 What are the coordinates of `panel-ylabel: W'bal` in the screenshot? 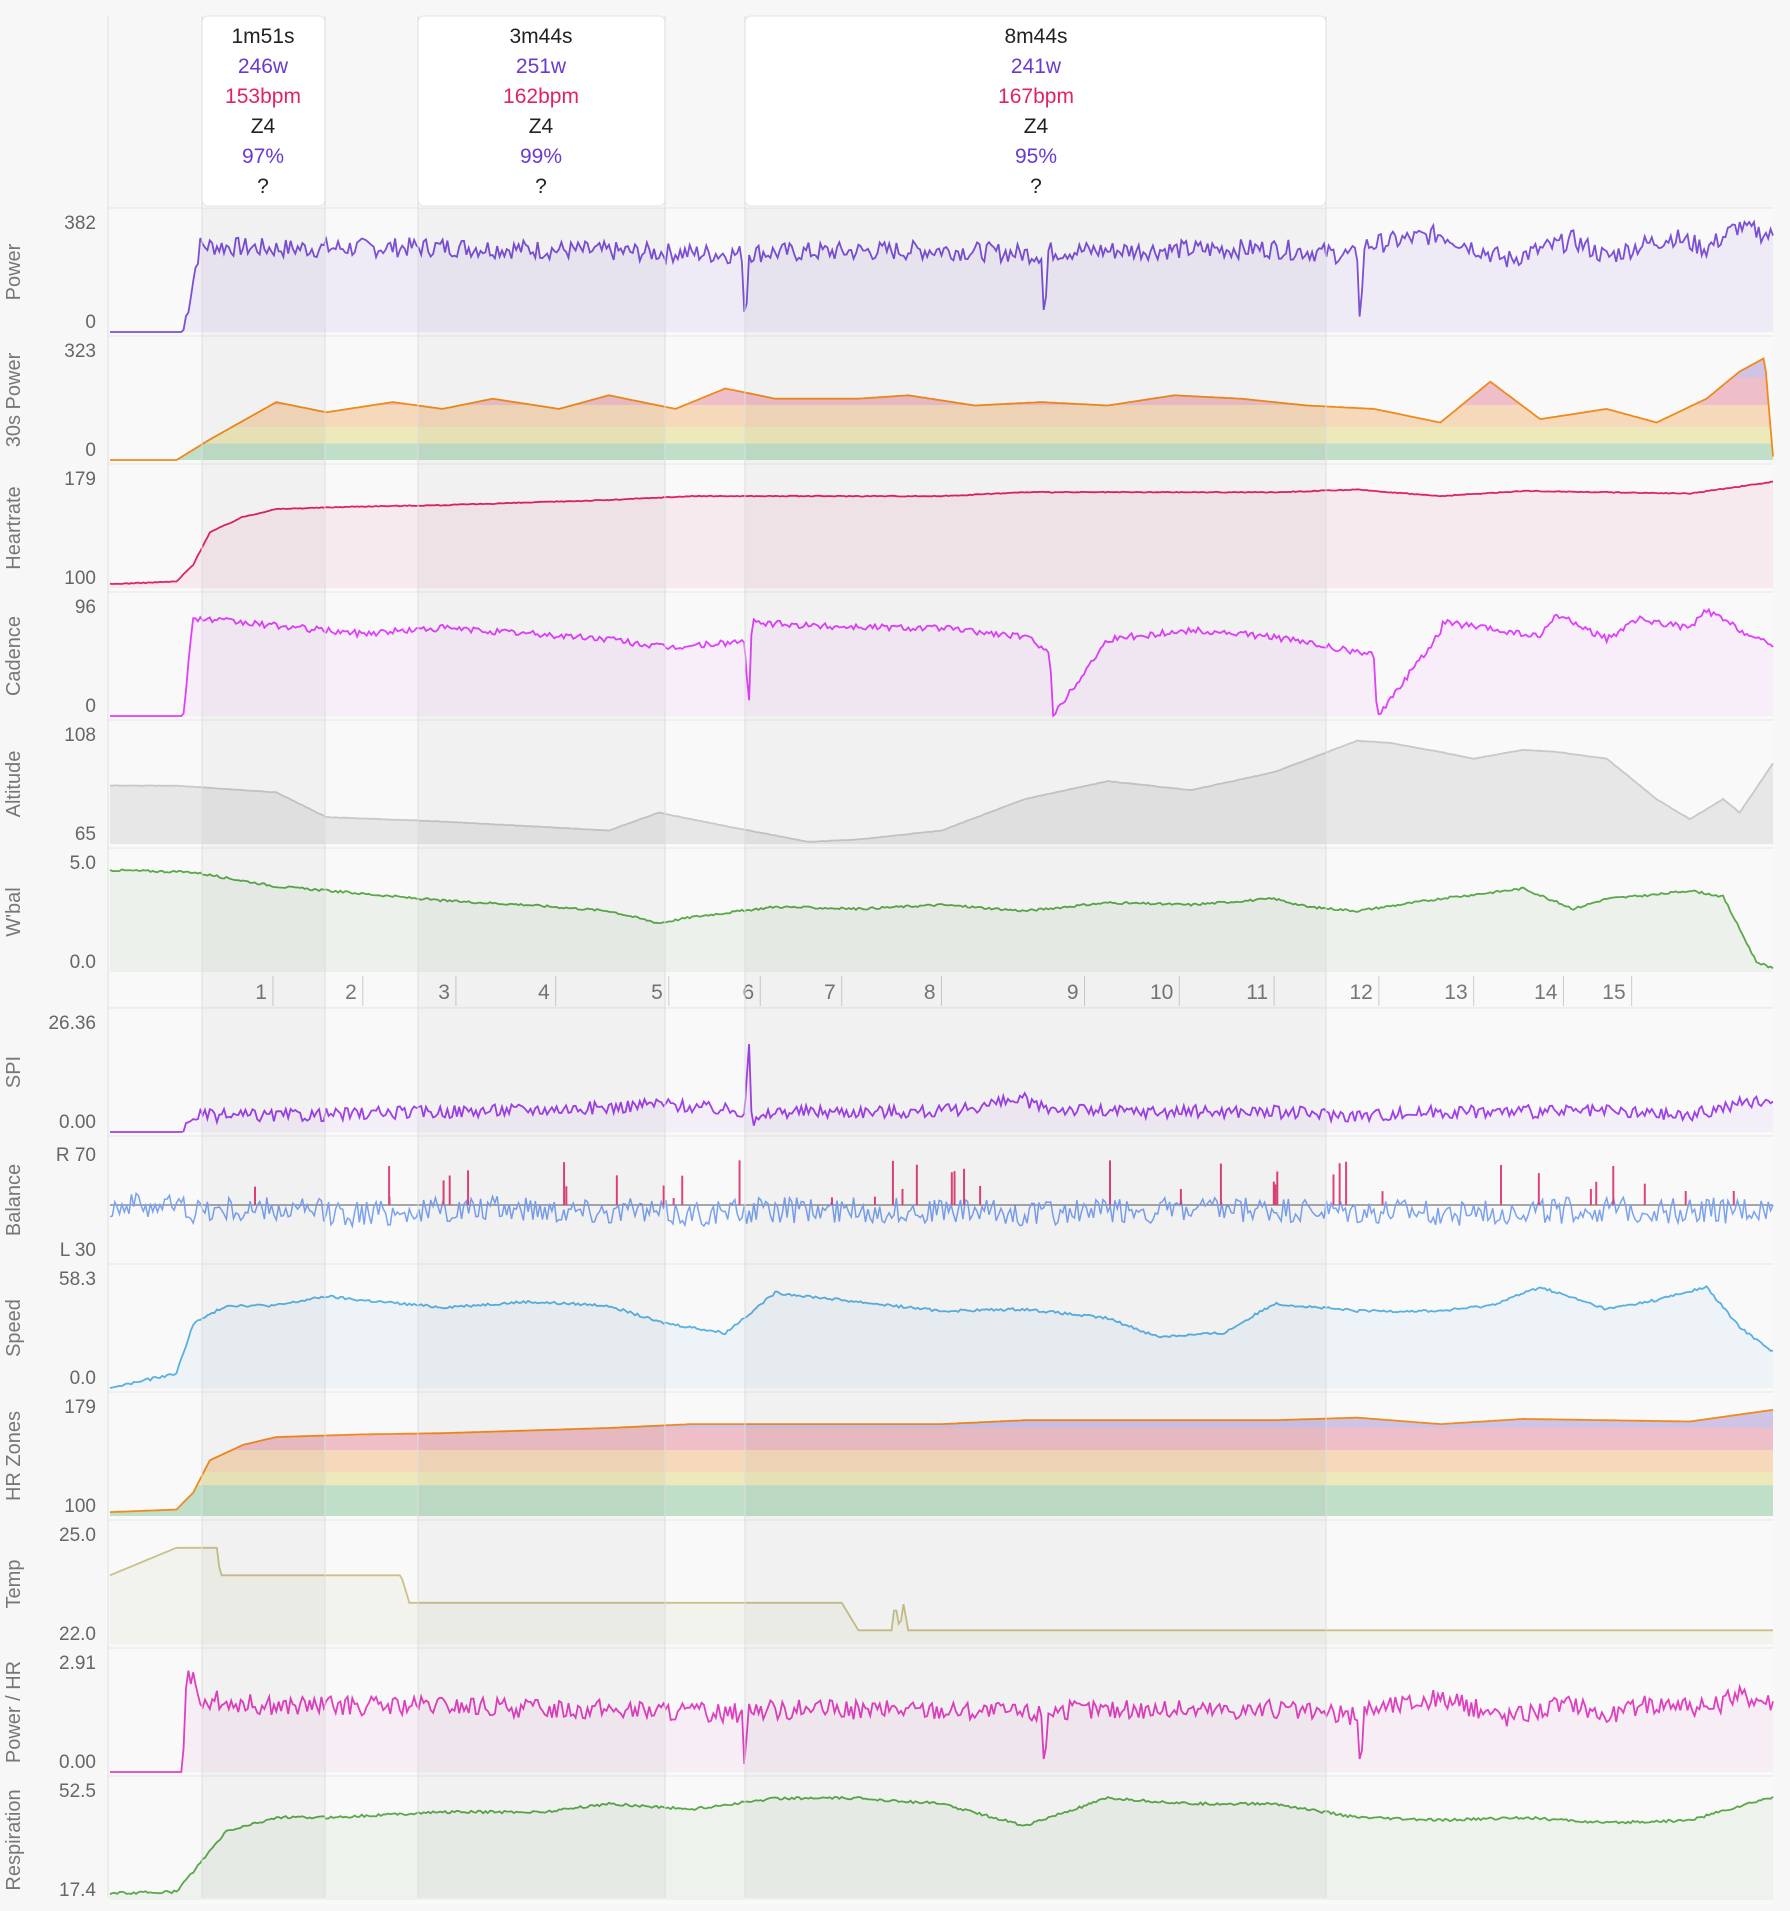 It's located at (14, 911).